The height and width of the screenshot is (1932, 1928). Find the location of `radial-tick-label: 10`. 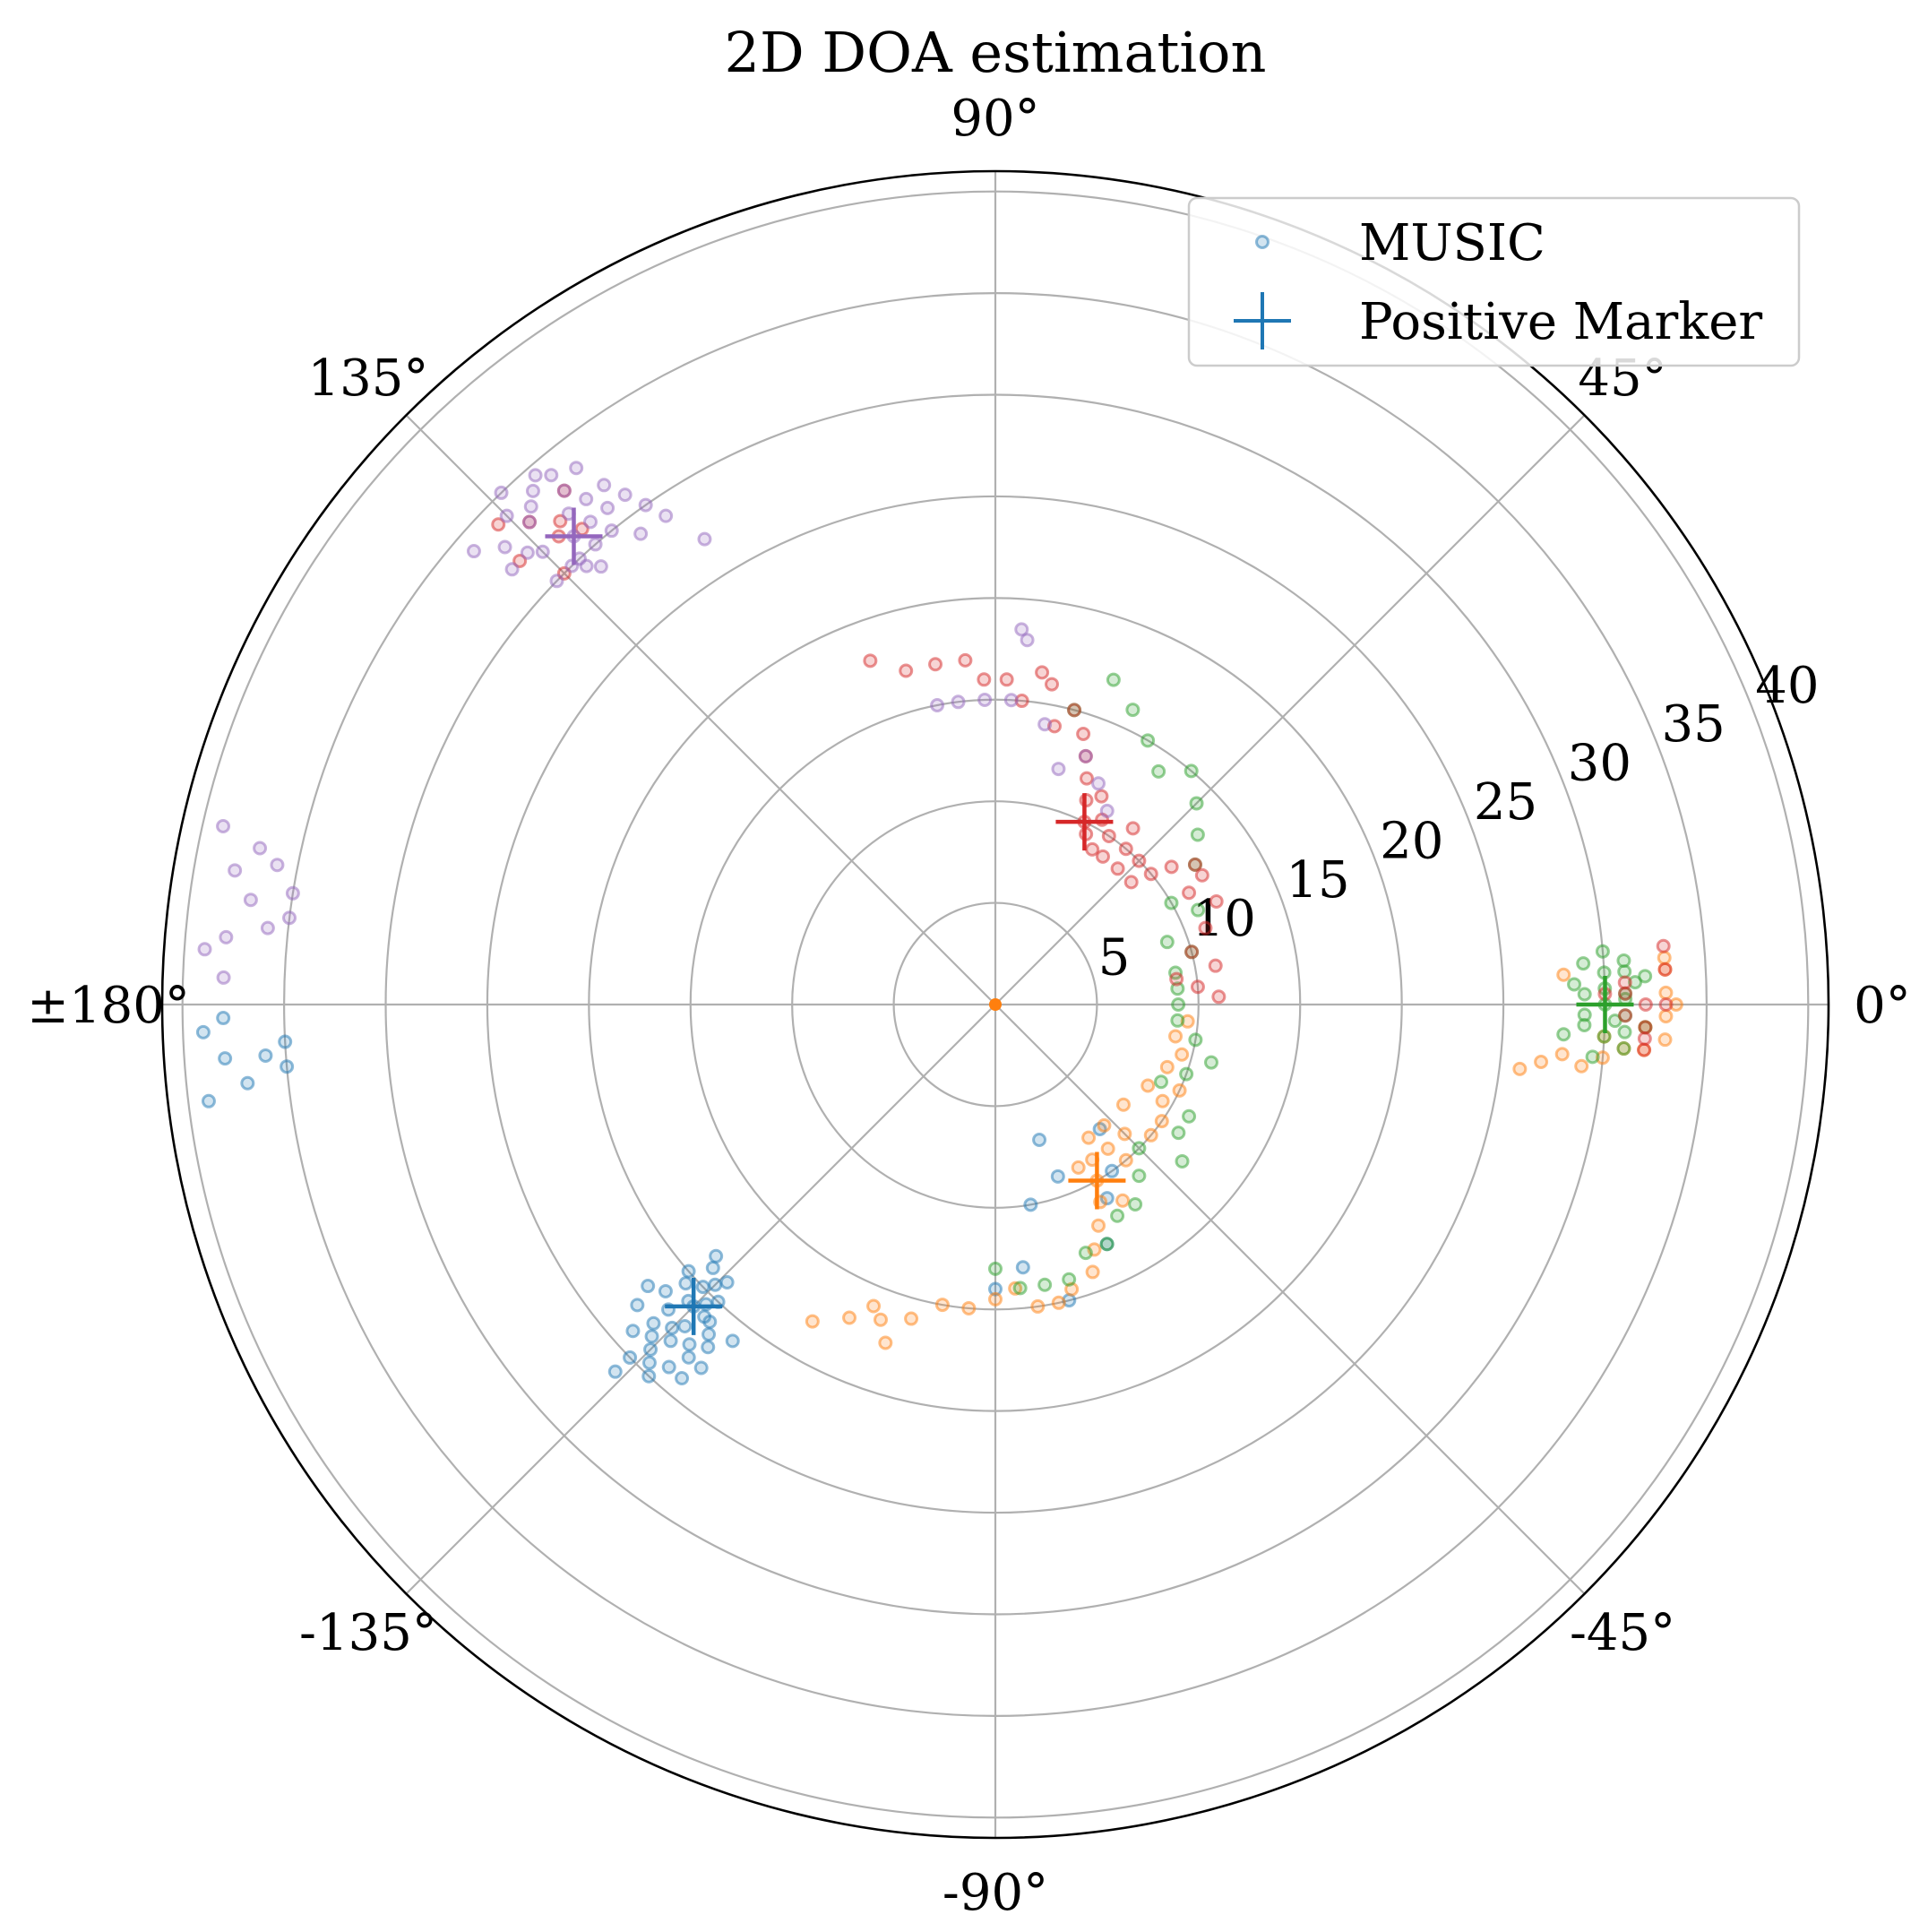

radial-tick-label: 10 is located at coordinates (1224, 919).